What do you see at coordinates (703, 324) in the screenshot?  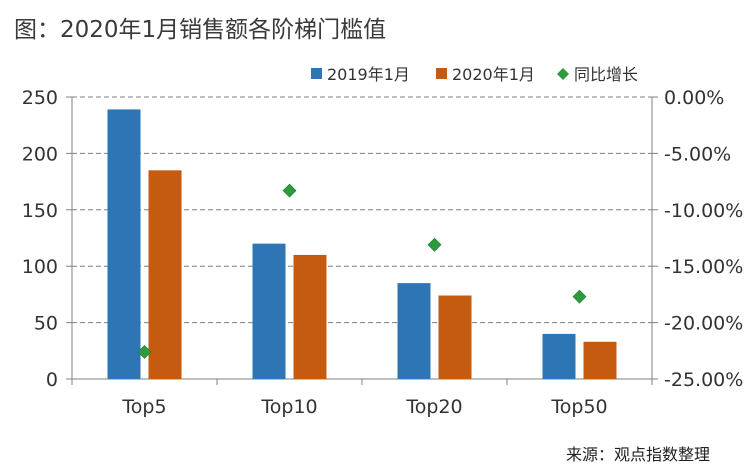 I see `y2-tick-label: -20.00%` at bounding box center [703, 324].